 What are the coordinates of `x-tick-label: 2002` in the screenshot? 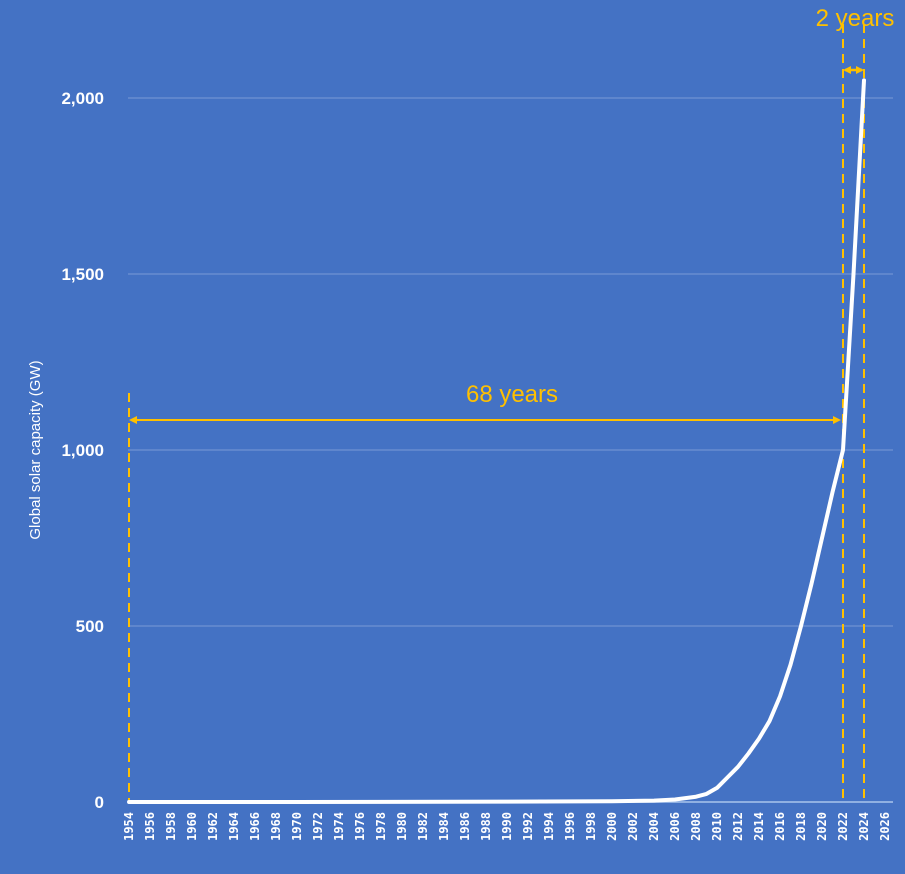 It's located at (633, 826).